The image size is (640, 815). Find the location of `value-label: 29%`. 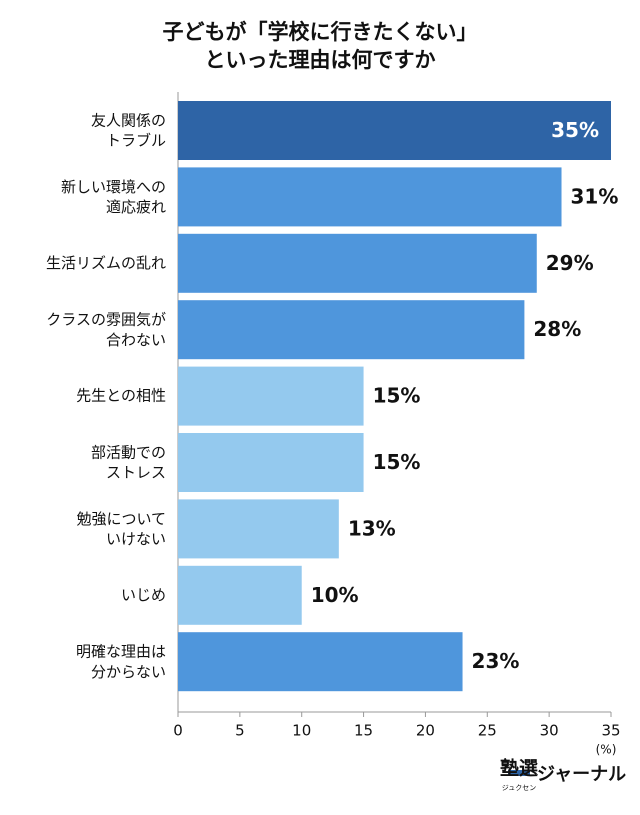

value-label: 29% is located at coordinates (570, 263).